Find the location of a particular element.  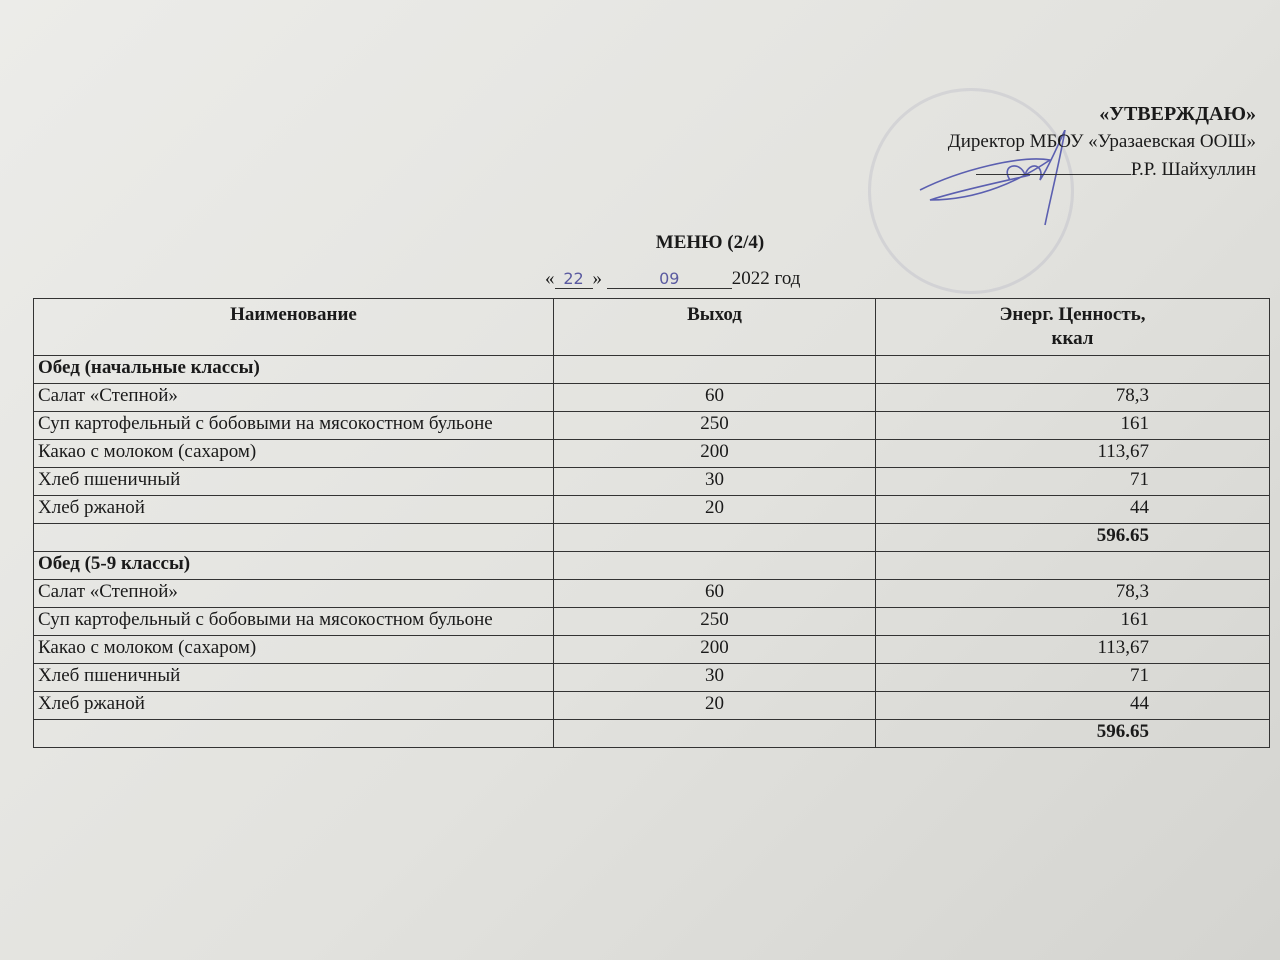

signature-line is located at coordinates (1053, 165).